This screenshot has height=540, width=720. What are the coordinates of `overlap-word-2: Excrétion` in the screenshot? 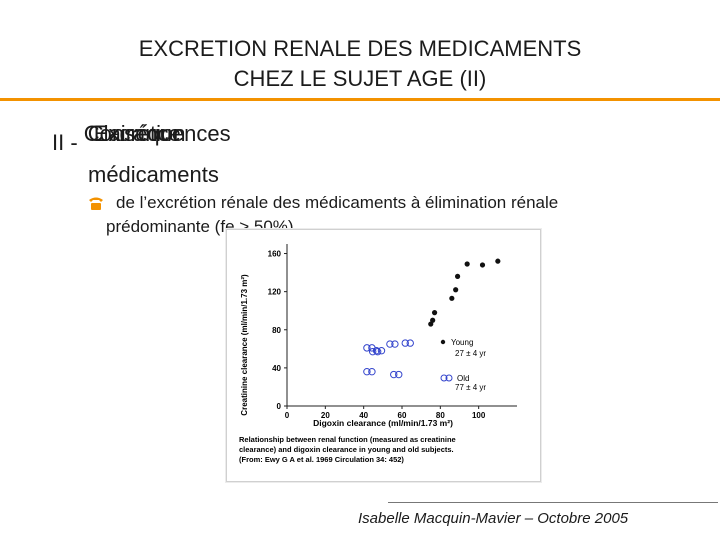 It's located at (139, 133).